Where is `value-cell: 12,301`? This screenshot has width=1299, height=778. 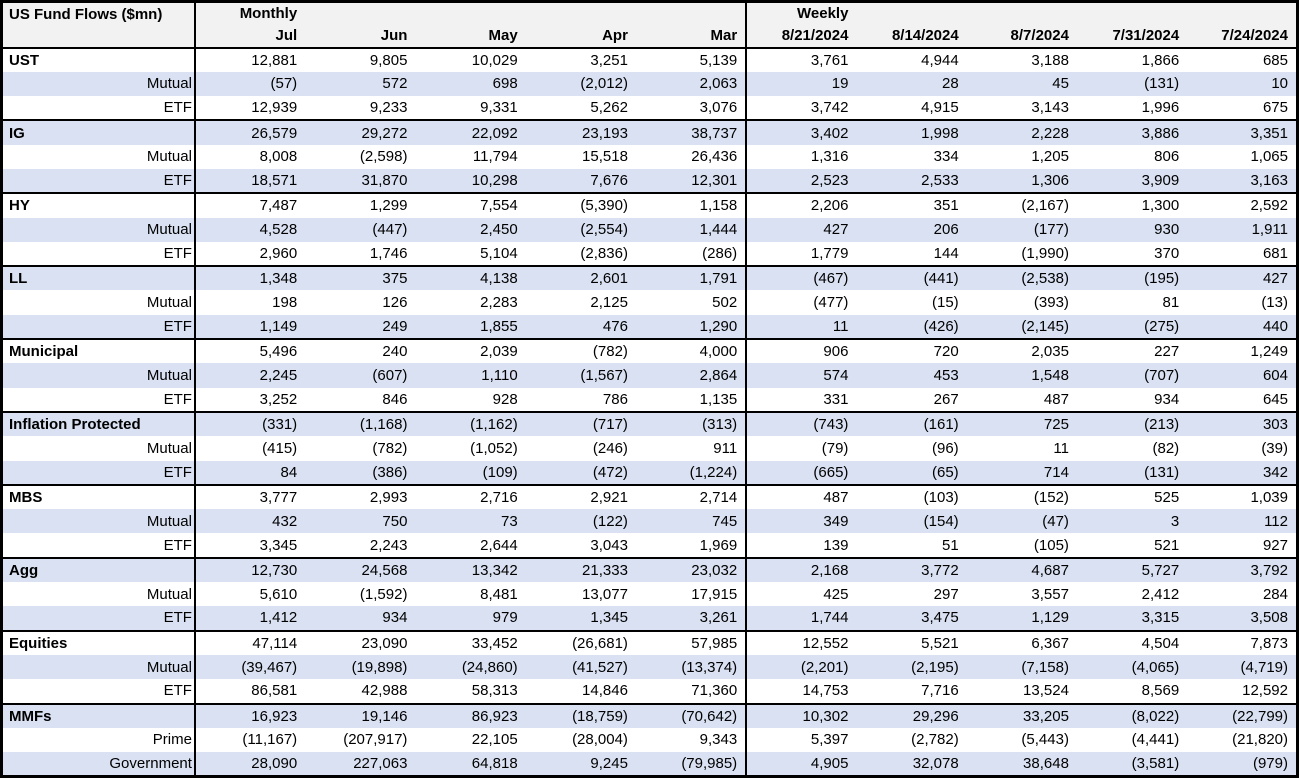 value-cell: 12,301 is located at coordinates (691, 181).